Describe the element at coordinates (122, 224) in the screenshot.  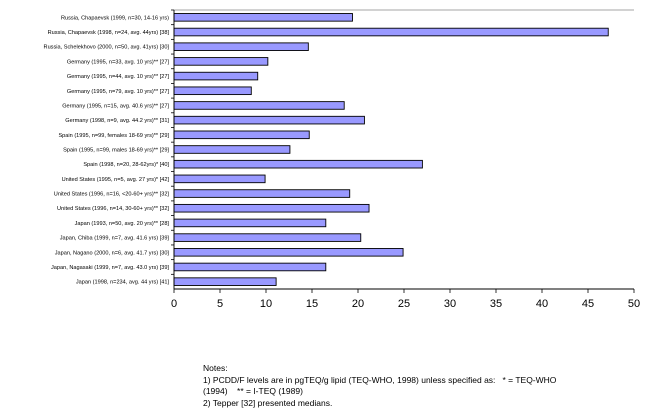
I see `category-label: Japan (1993, n=50, avg. 20 yrs)** [28]` at that location.